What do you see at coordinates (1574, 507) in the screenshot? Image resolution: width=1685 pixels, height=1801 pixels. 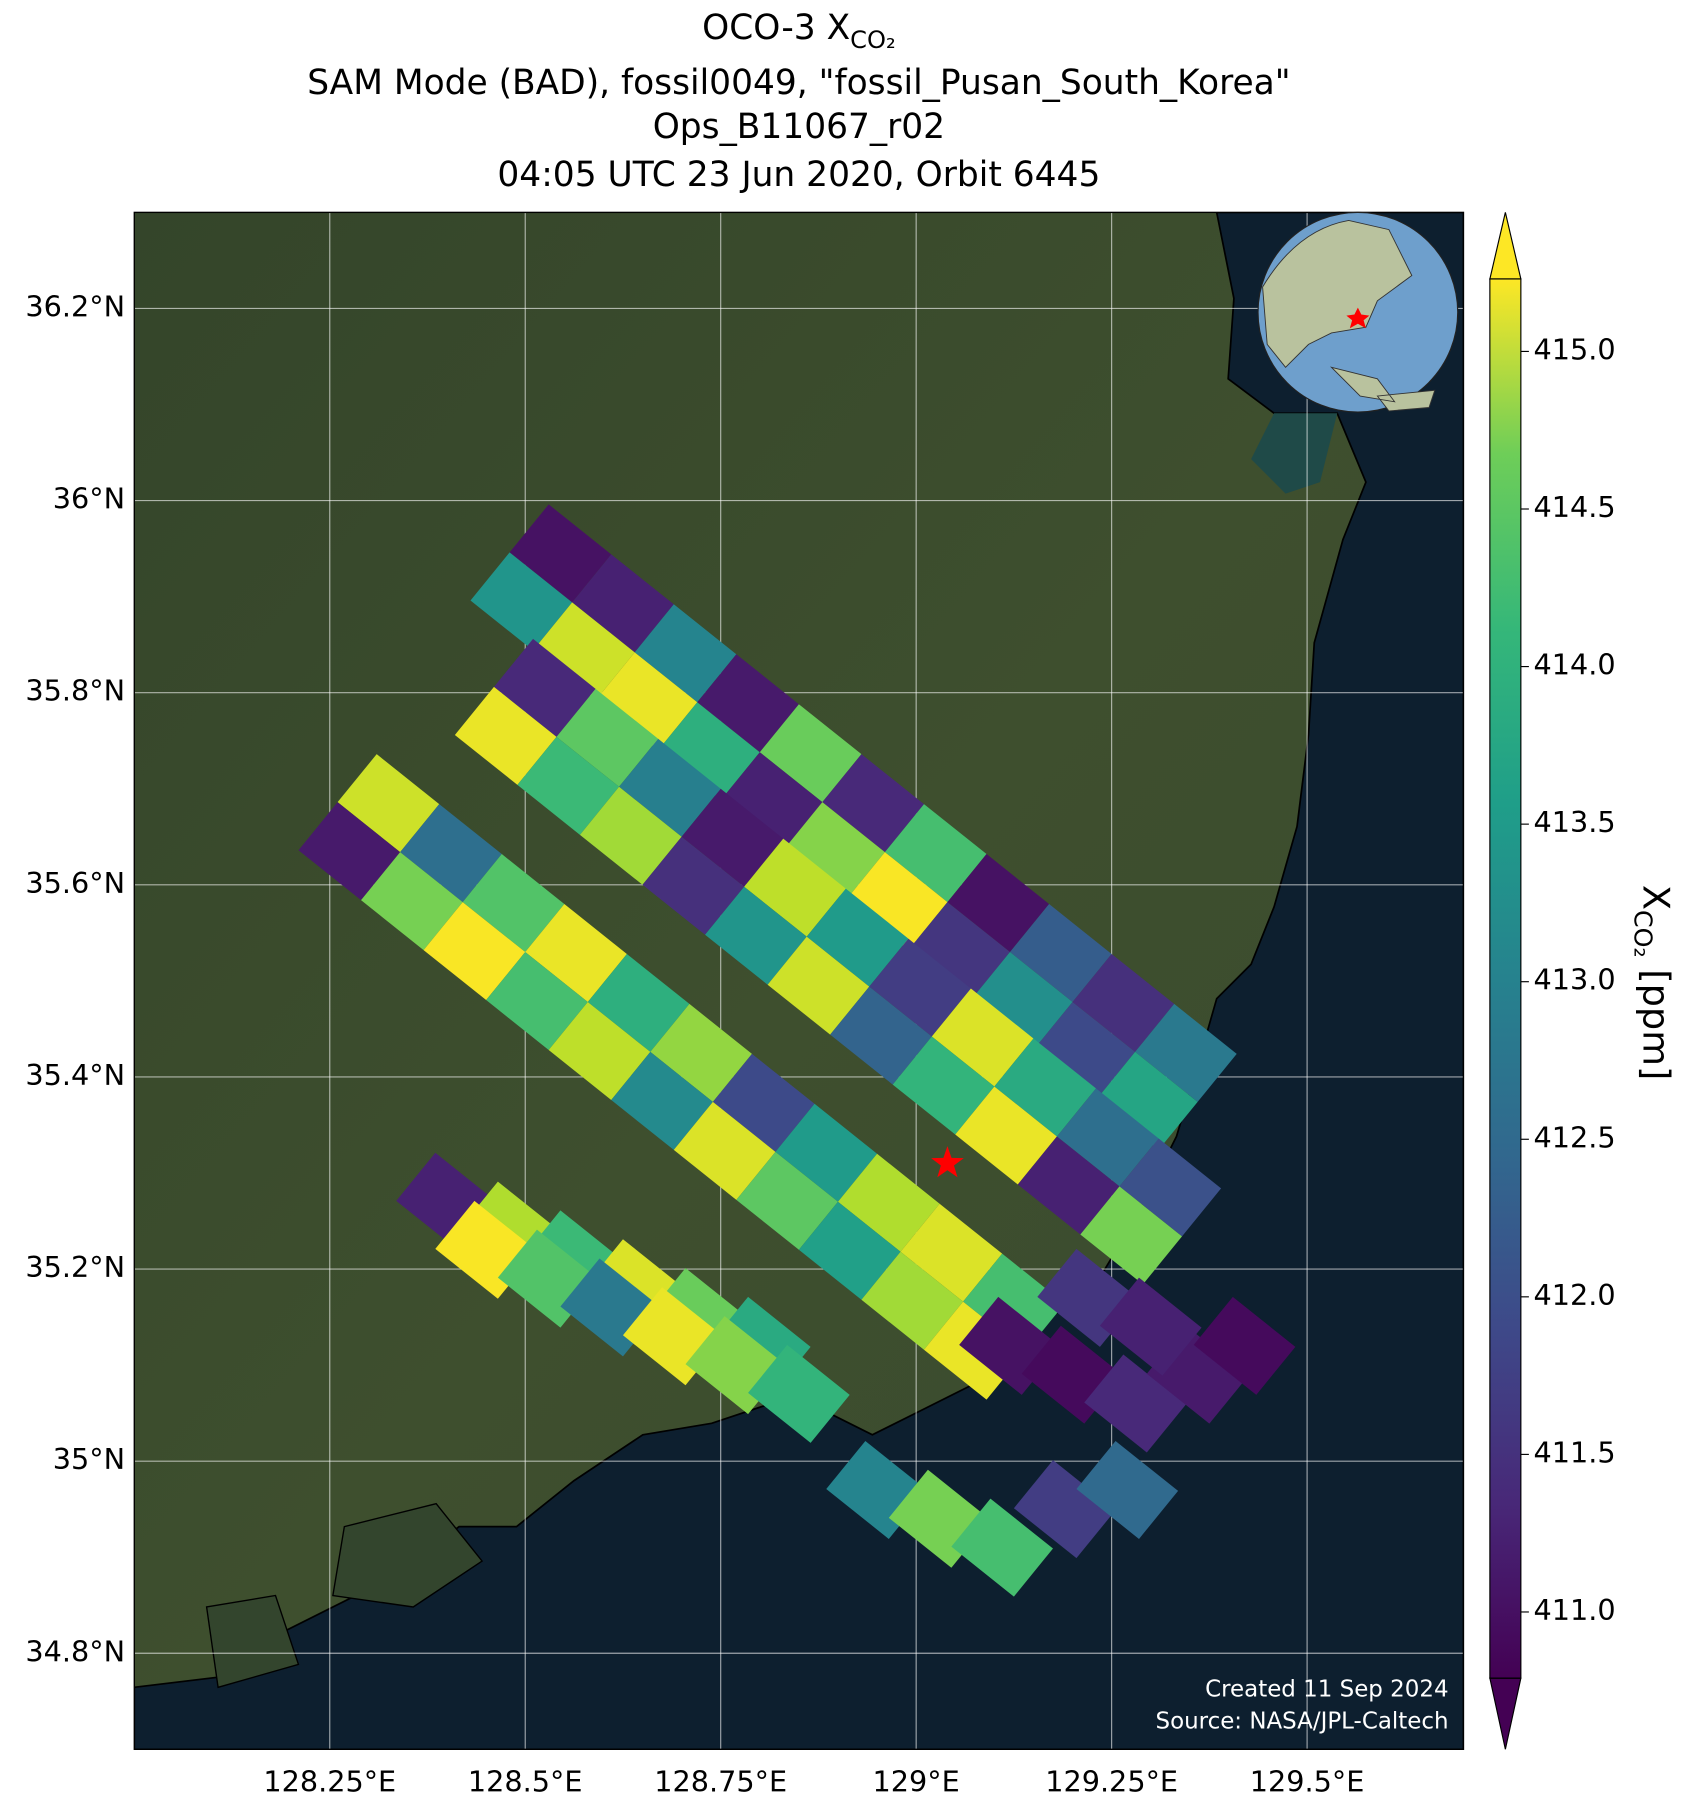 I see `colorbar-tick-label: 414.5` at bounding box center [1574, 507].